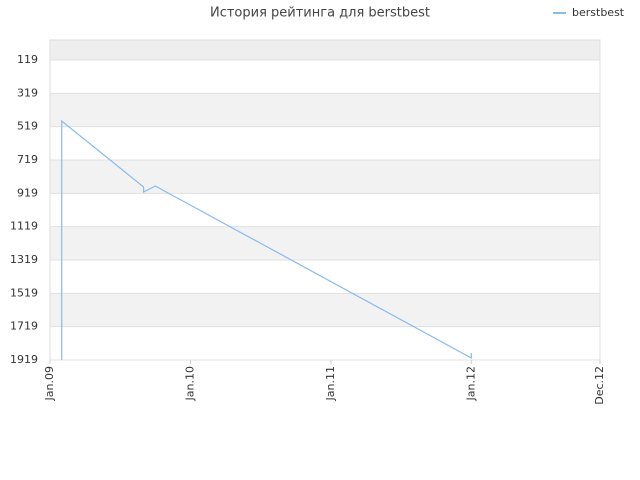 The width and height of the screenshot is (640, 480). Describe the element at coordinates (330, 383) in the screenshot. I see `x-tick-label: Jan.11` at that location.